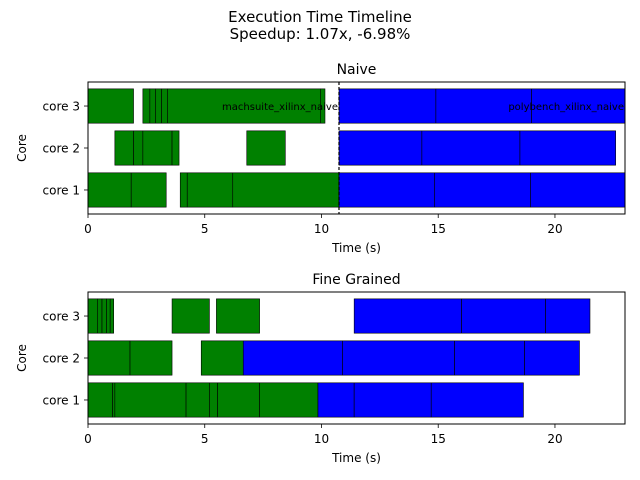  Describe the element at coordinates (438, 439) in the screenshot. I see `fine-grained-xtick-label-15: 15` at that location.